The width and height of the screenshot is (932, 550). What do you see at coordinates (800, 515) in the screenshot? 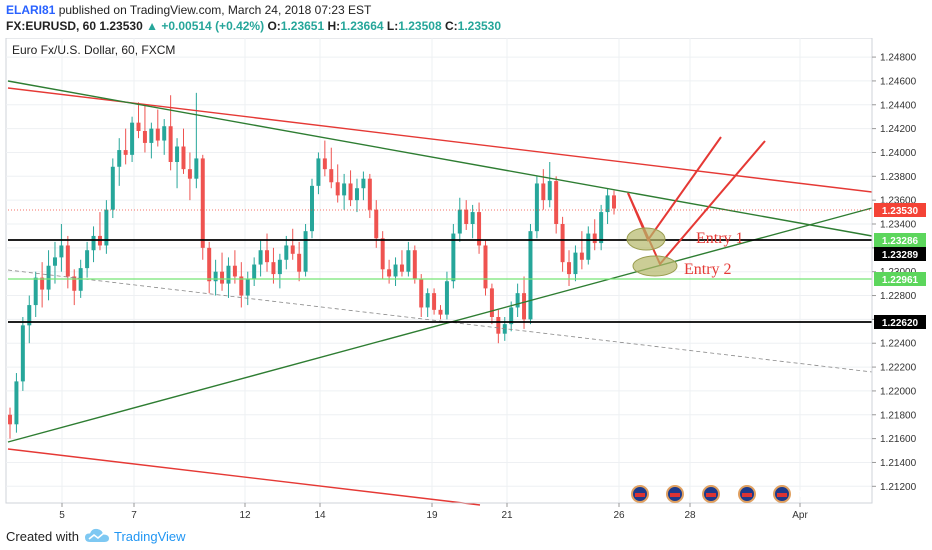
I see `x-tick-label: Apr` at bounding box center [800, 515].